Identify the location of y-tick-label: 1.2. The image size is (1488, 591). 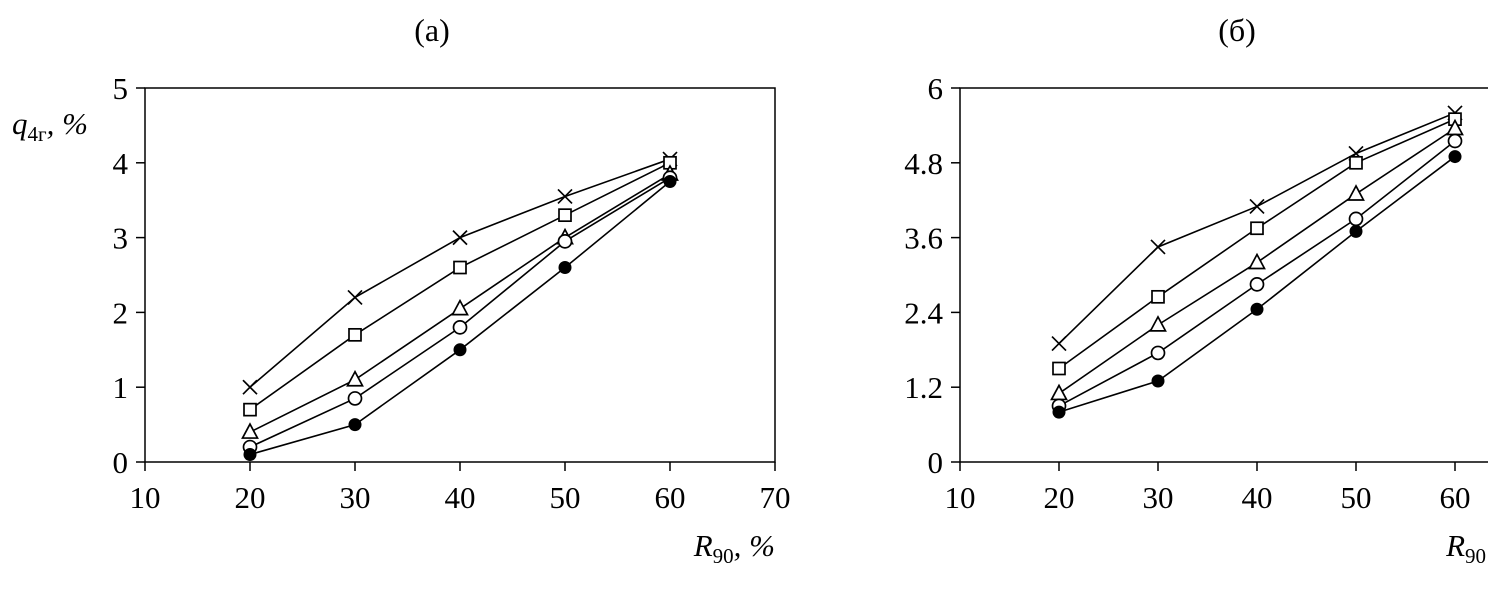
(923, 387).